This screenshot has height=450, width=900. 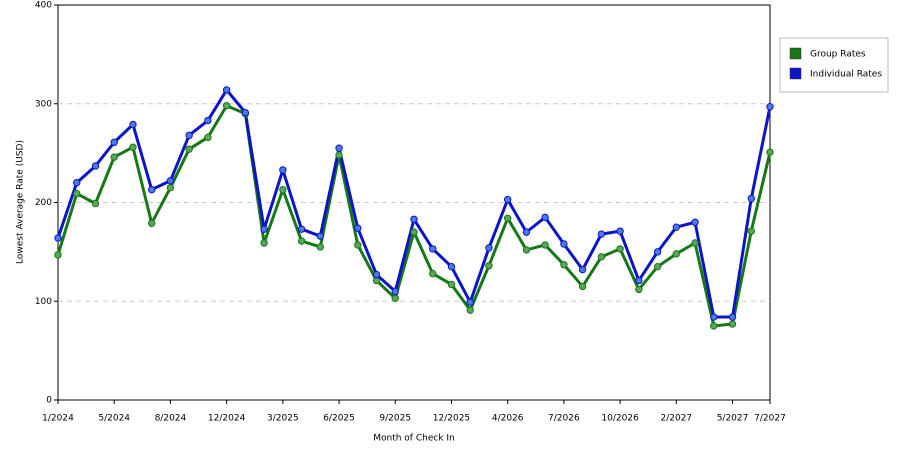 I want to click on legend-label: Individual Rates, so click(x=846, y=75).